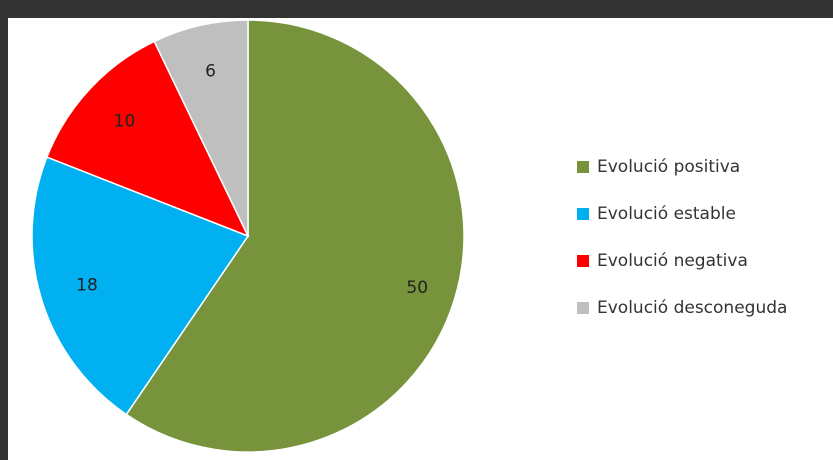  What do you see at coordinates (666, 214) in the screenshot?
I see `legend-label: Evolució estable` at bounding box center [666, 214].